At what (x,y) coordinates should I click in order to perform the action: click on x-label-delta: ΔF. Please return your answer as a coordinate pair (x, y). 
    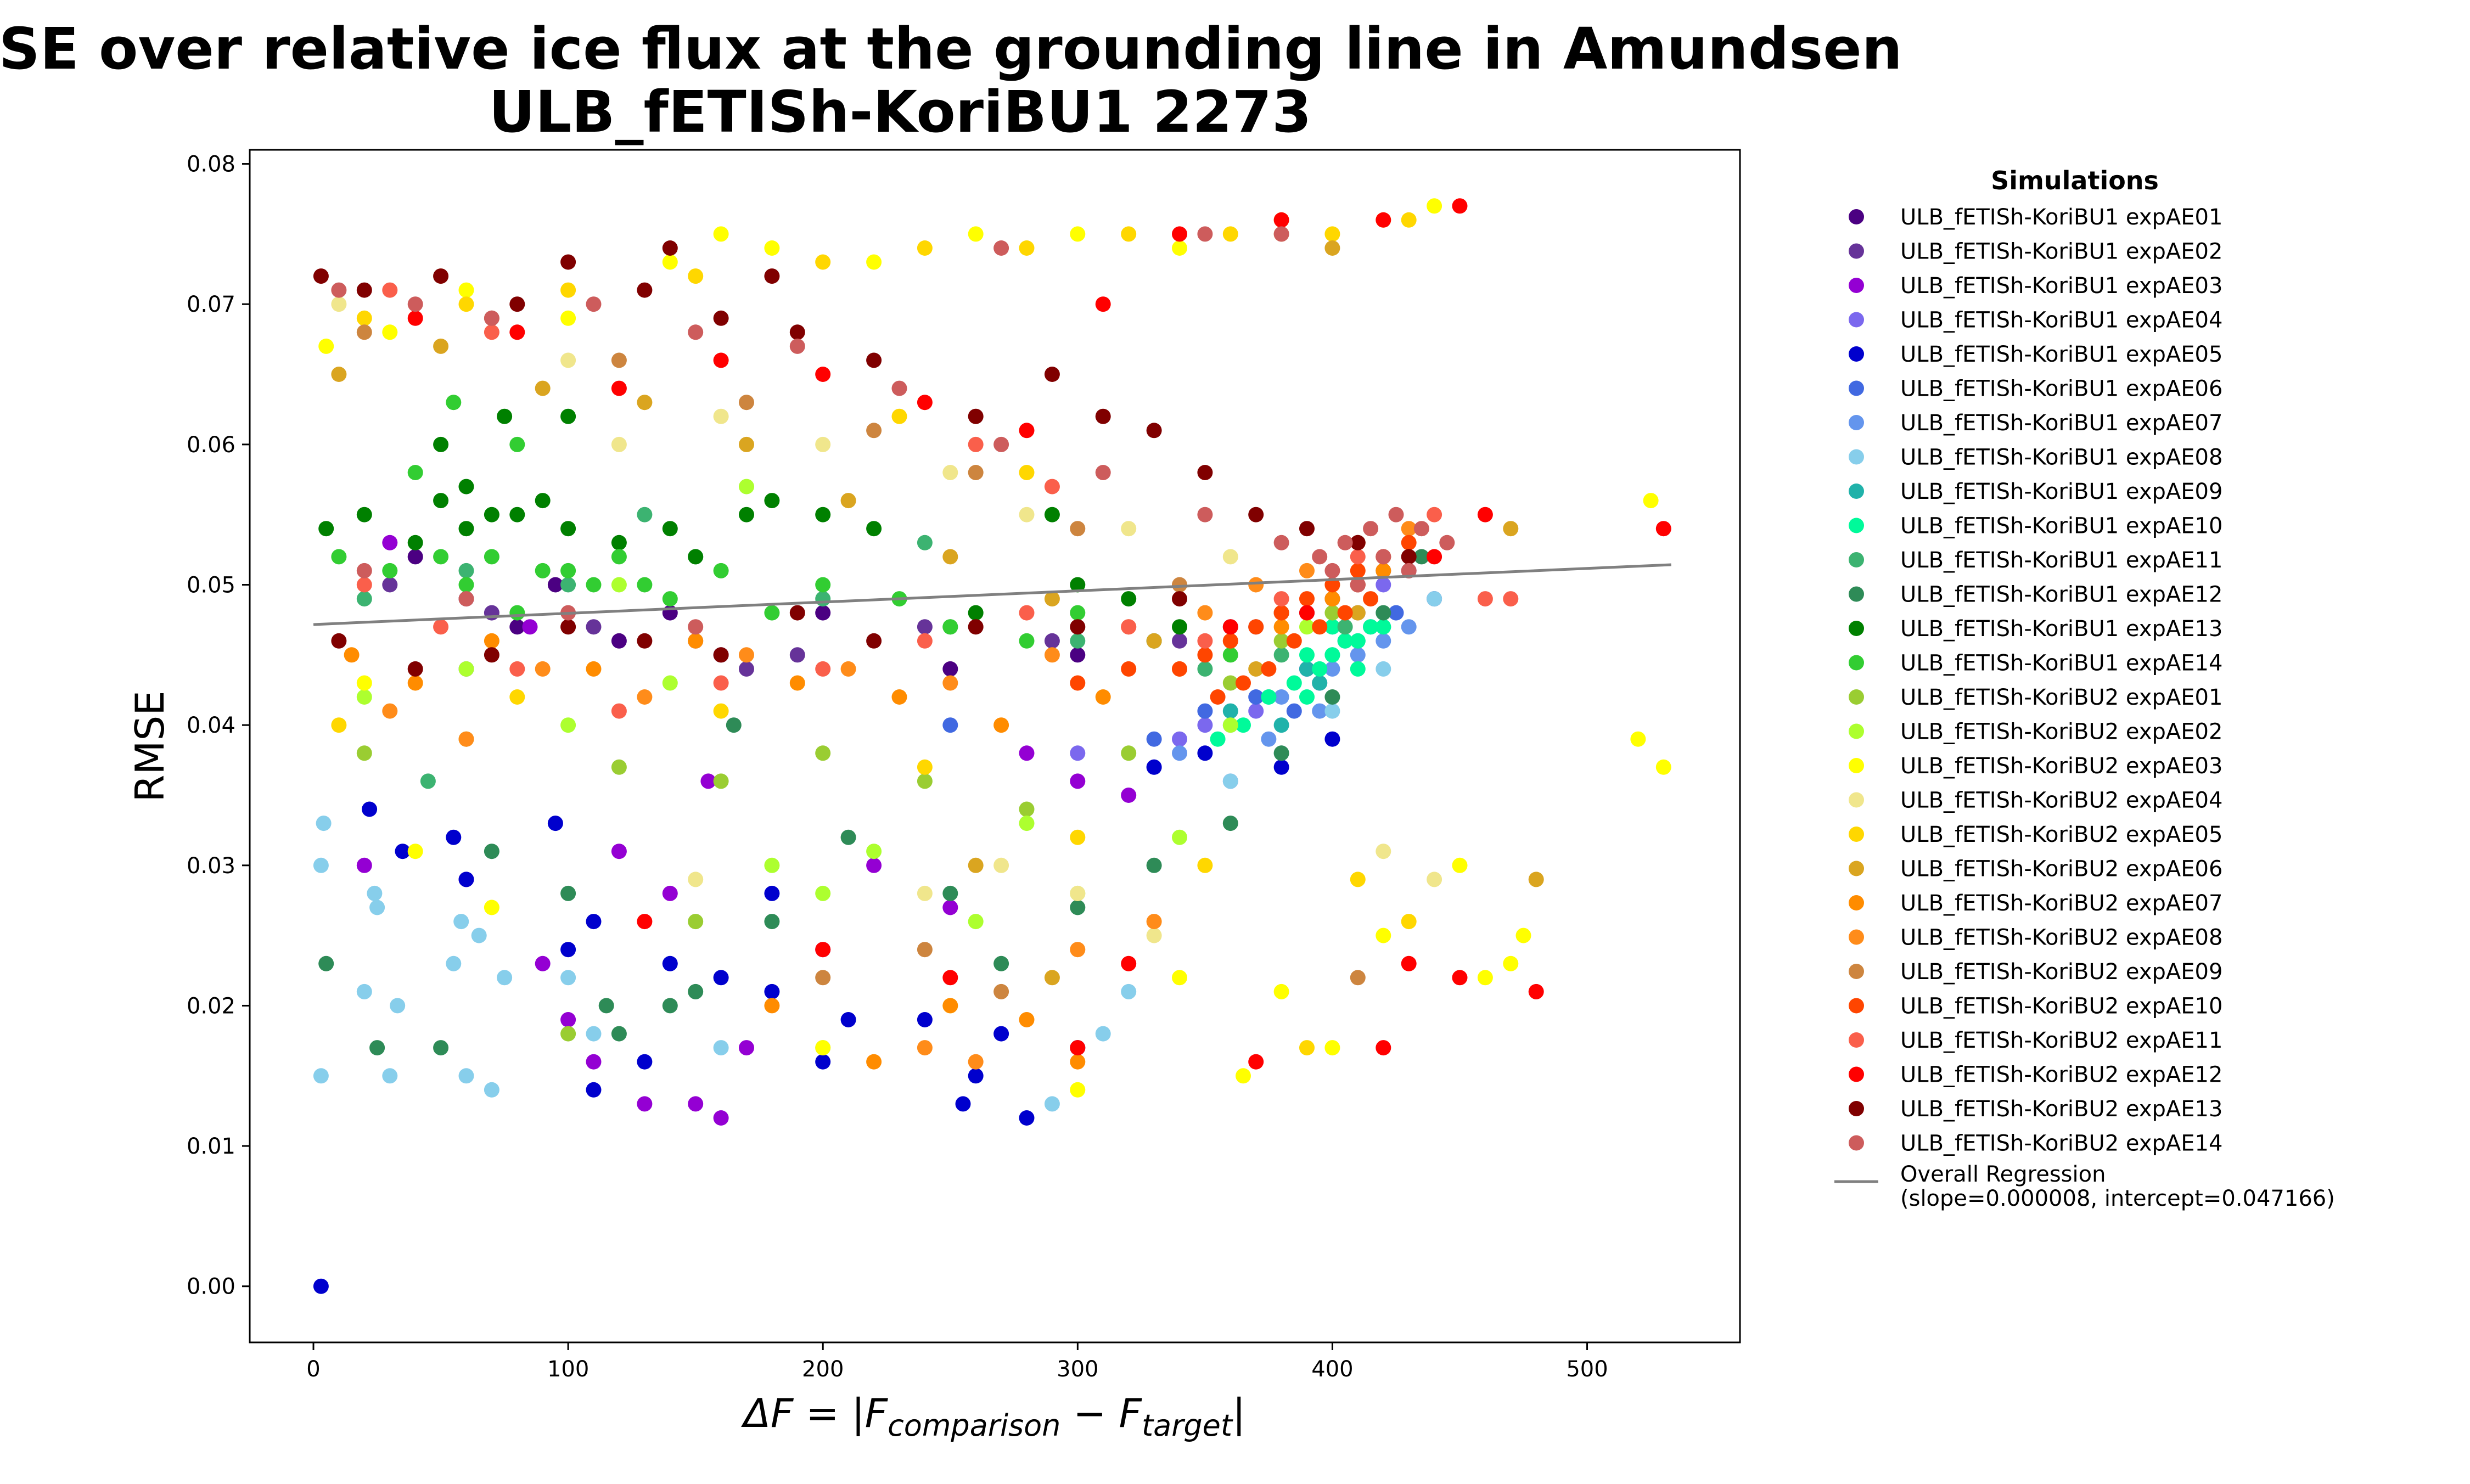
    Looking at the image, I should click on (767, 1413).